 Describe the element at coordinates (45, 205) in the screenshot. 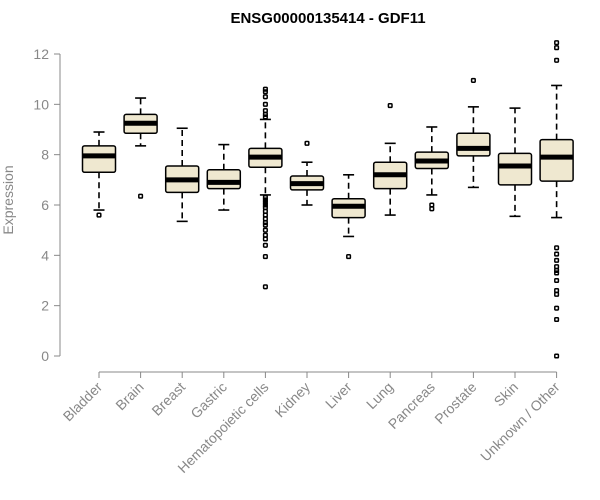

I see `y-tick-label: 6` at that location.